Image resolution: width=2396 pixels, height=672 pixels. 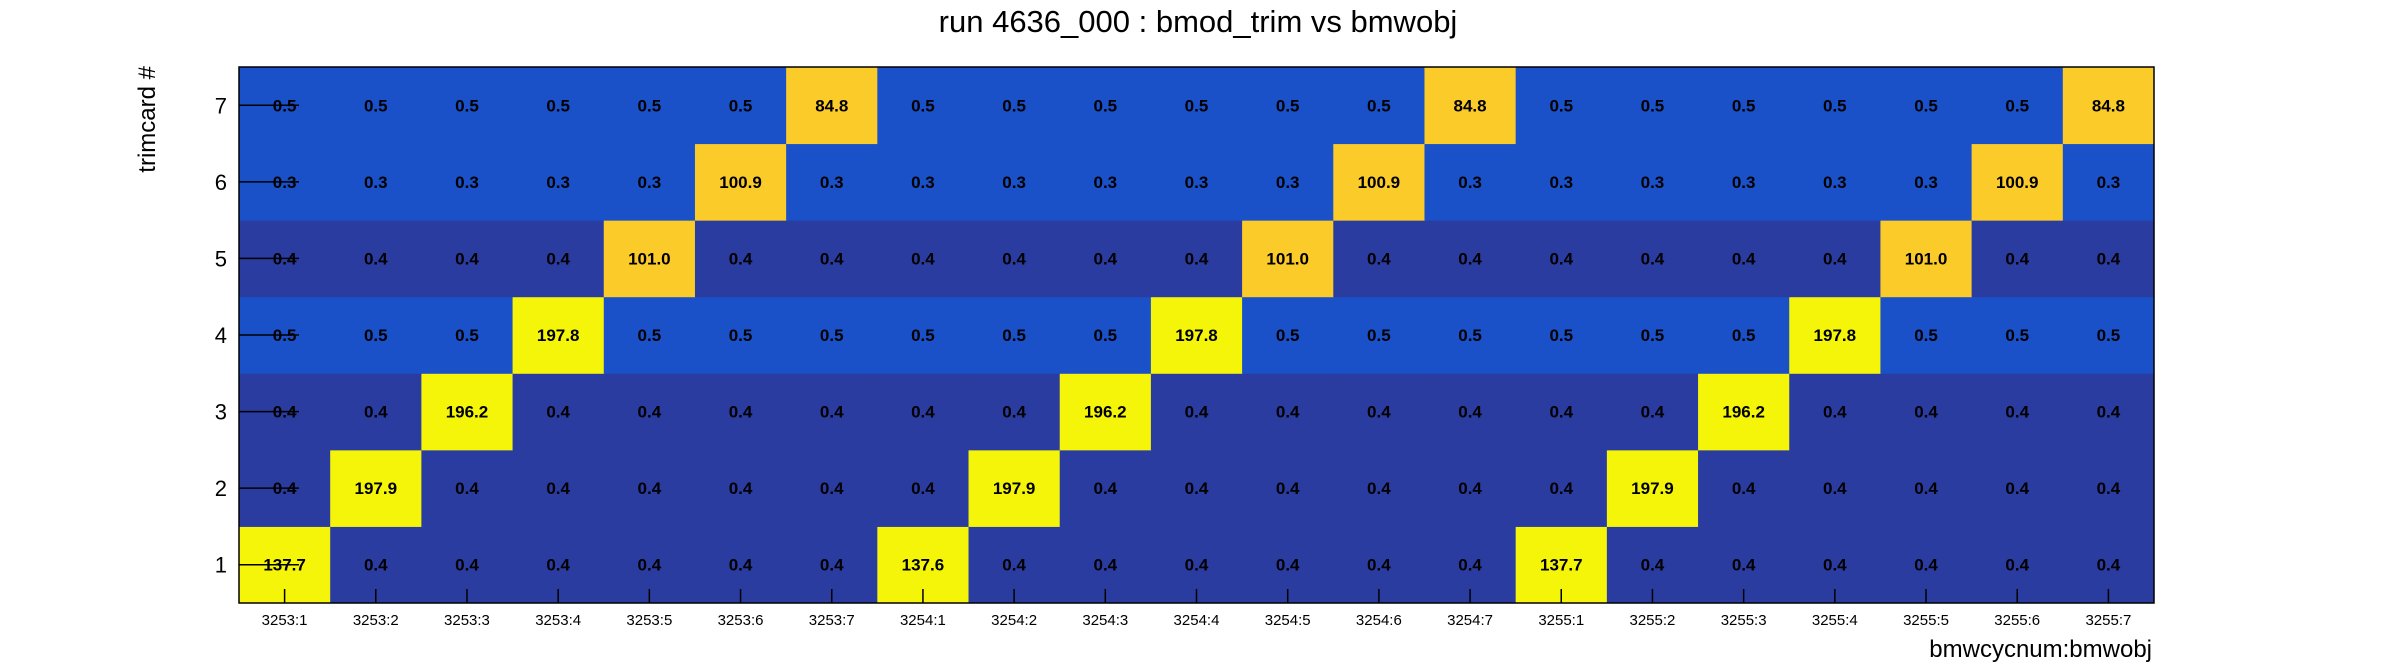 I want to click on cell-value-label: 196.2, so click(x=1105, y=412).